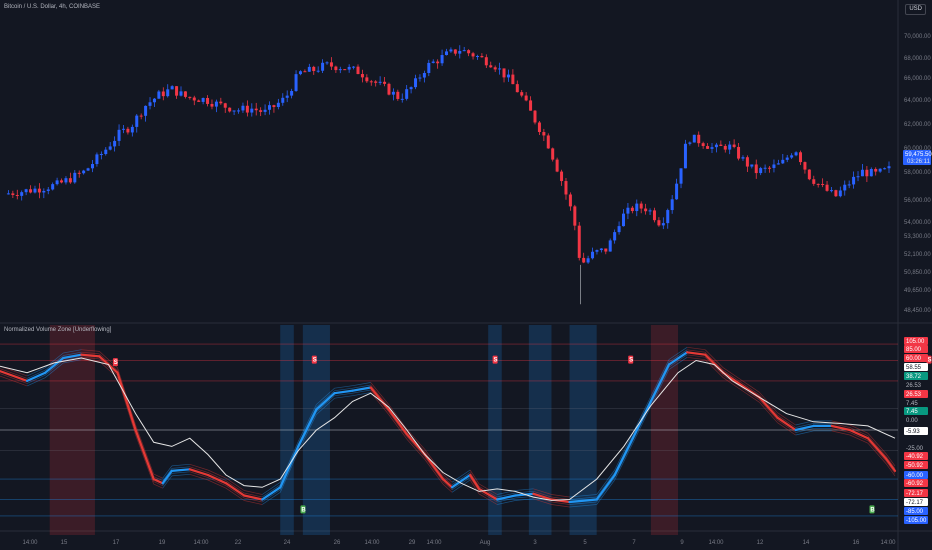  Describe the element at coordinates (915, 466) in the screenshot. I see `indicator-axis-label: -50.92` at that location.